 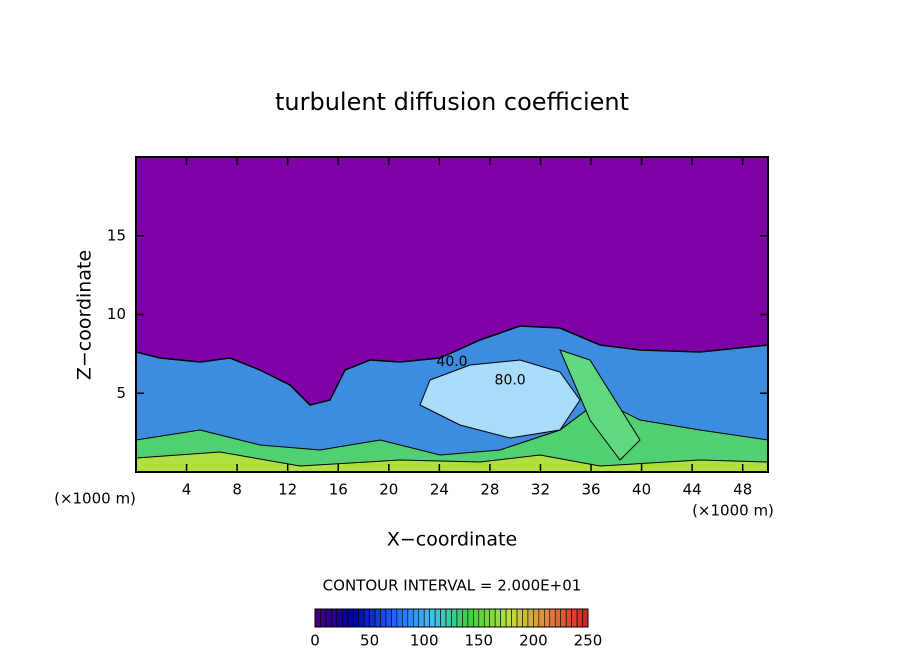 What do you see at coordinates (742, 490) in the screenshot?
I see `x-tick-label: 48` at bounding box center [742, 490].